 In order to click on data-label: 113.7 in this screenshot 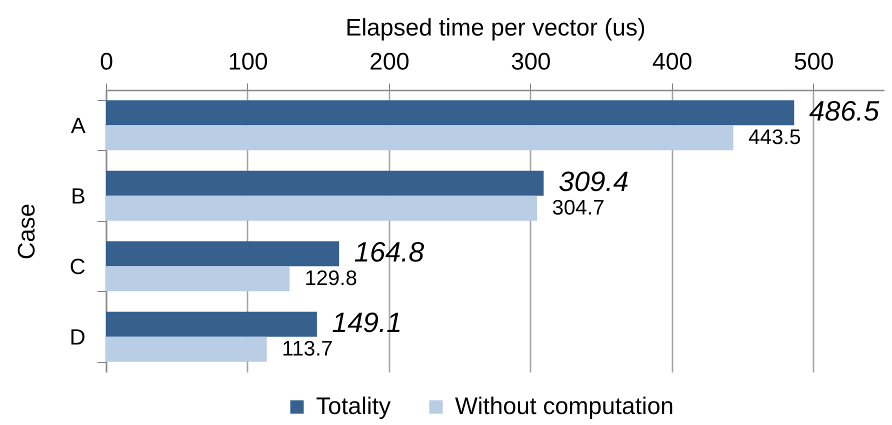, I will do `click(307, 348)`.